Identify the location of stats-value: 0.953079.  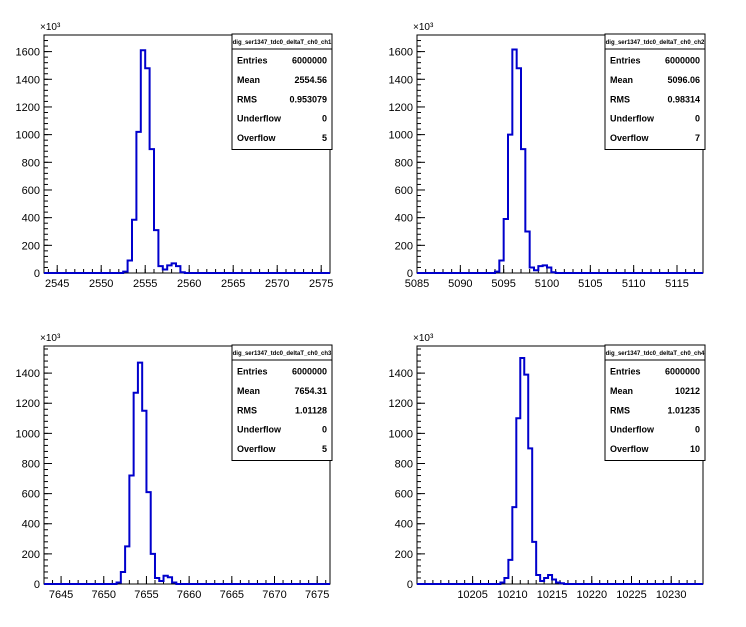
(308, 99).